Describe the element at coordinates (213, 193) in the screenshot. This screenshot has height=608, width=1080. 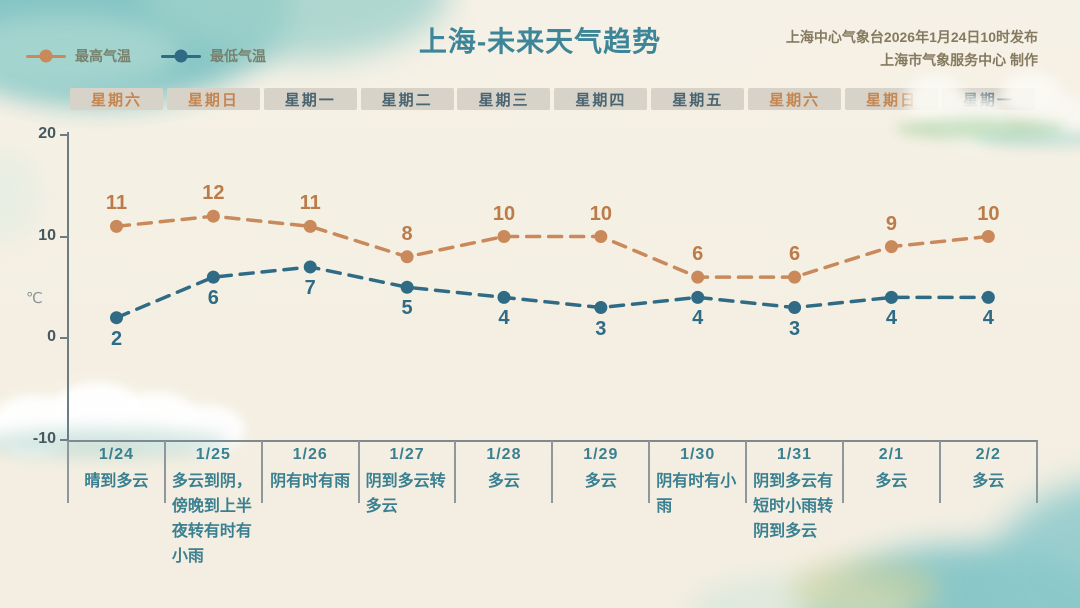
I see `high-temp-label: 12` at that location.